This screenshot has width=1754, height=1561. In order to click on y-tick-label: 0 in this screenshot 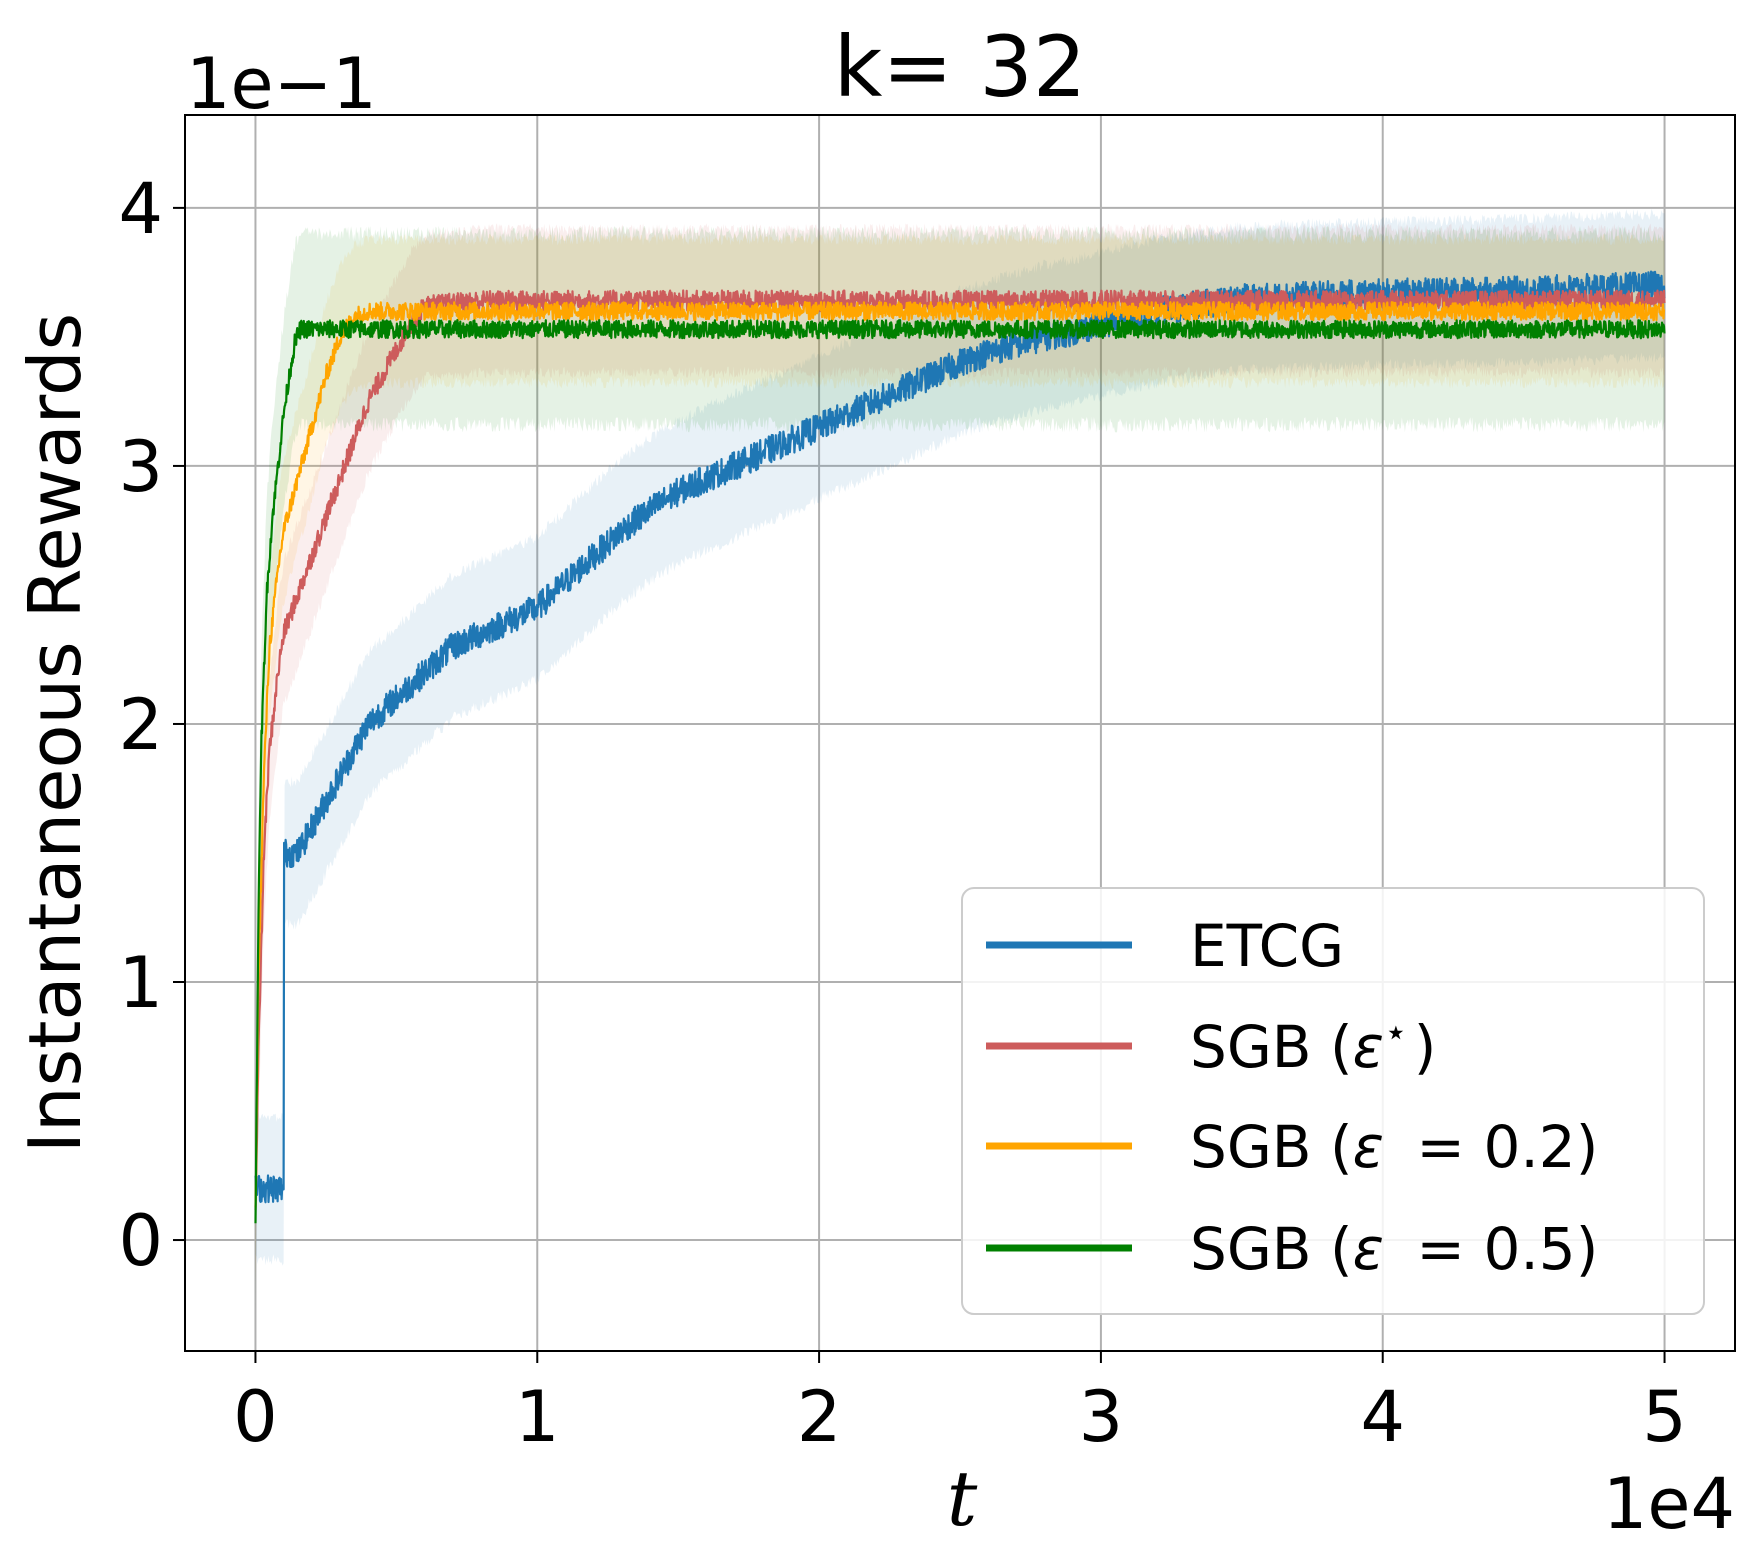, I will do `click(140, 1241)`.